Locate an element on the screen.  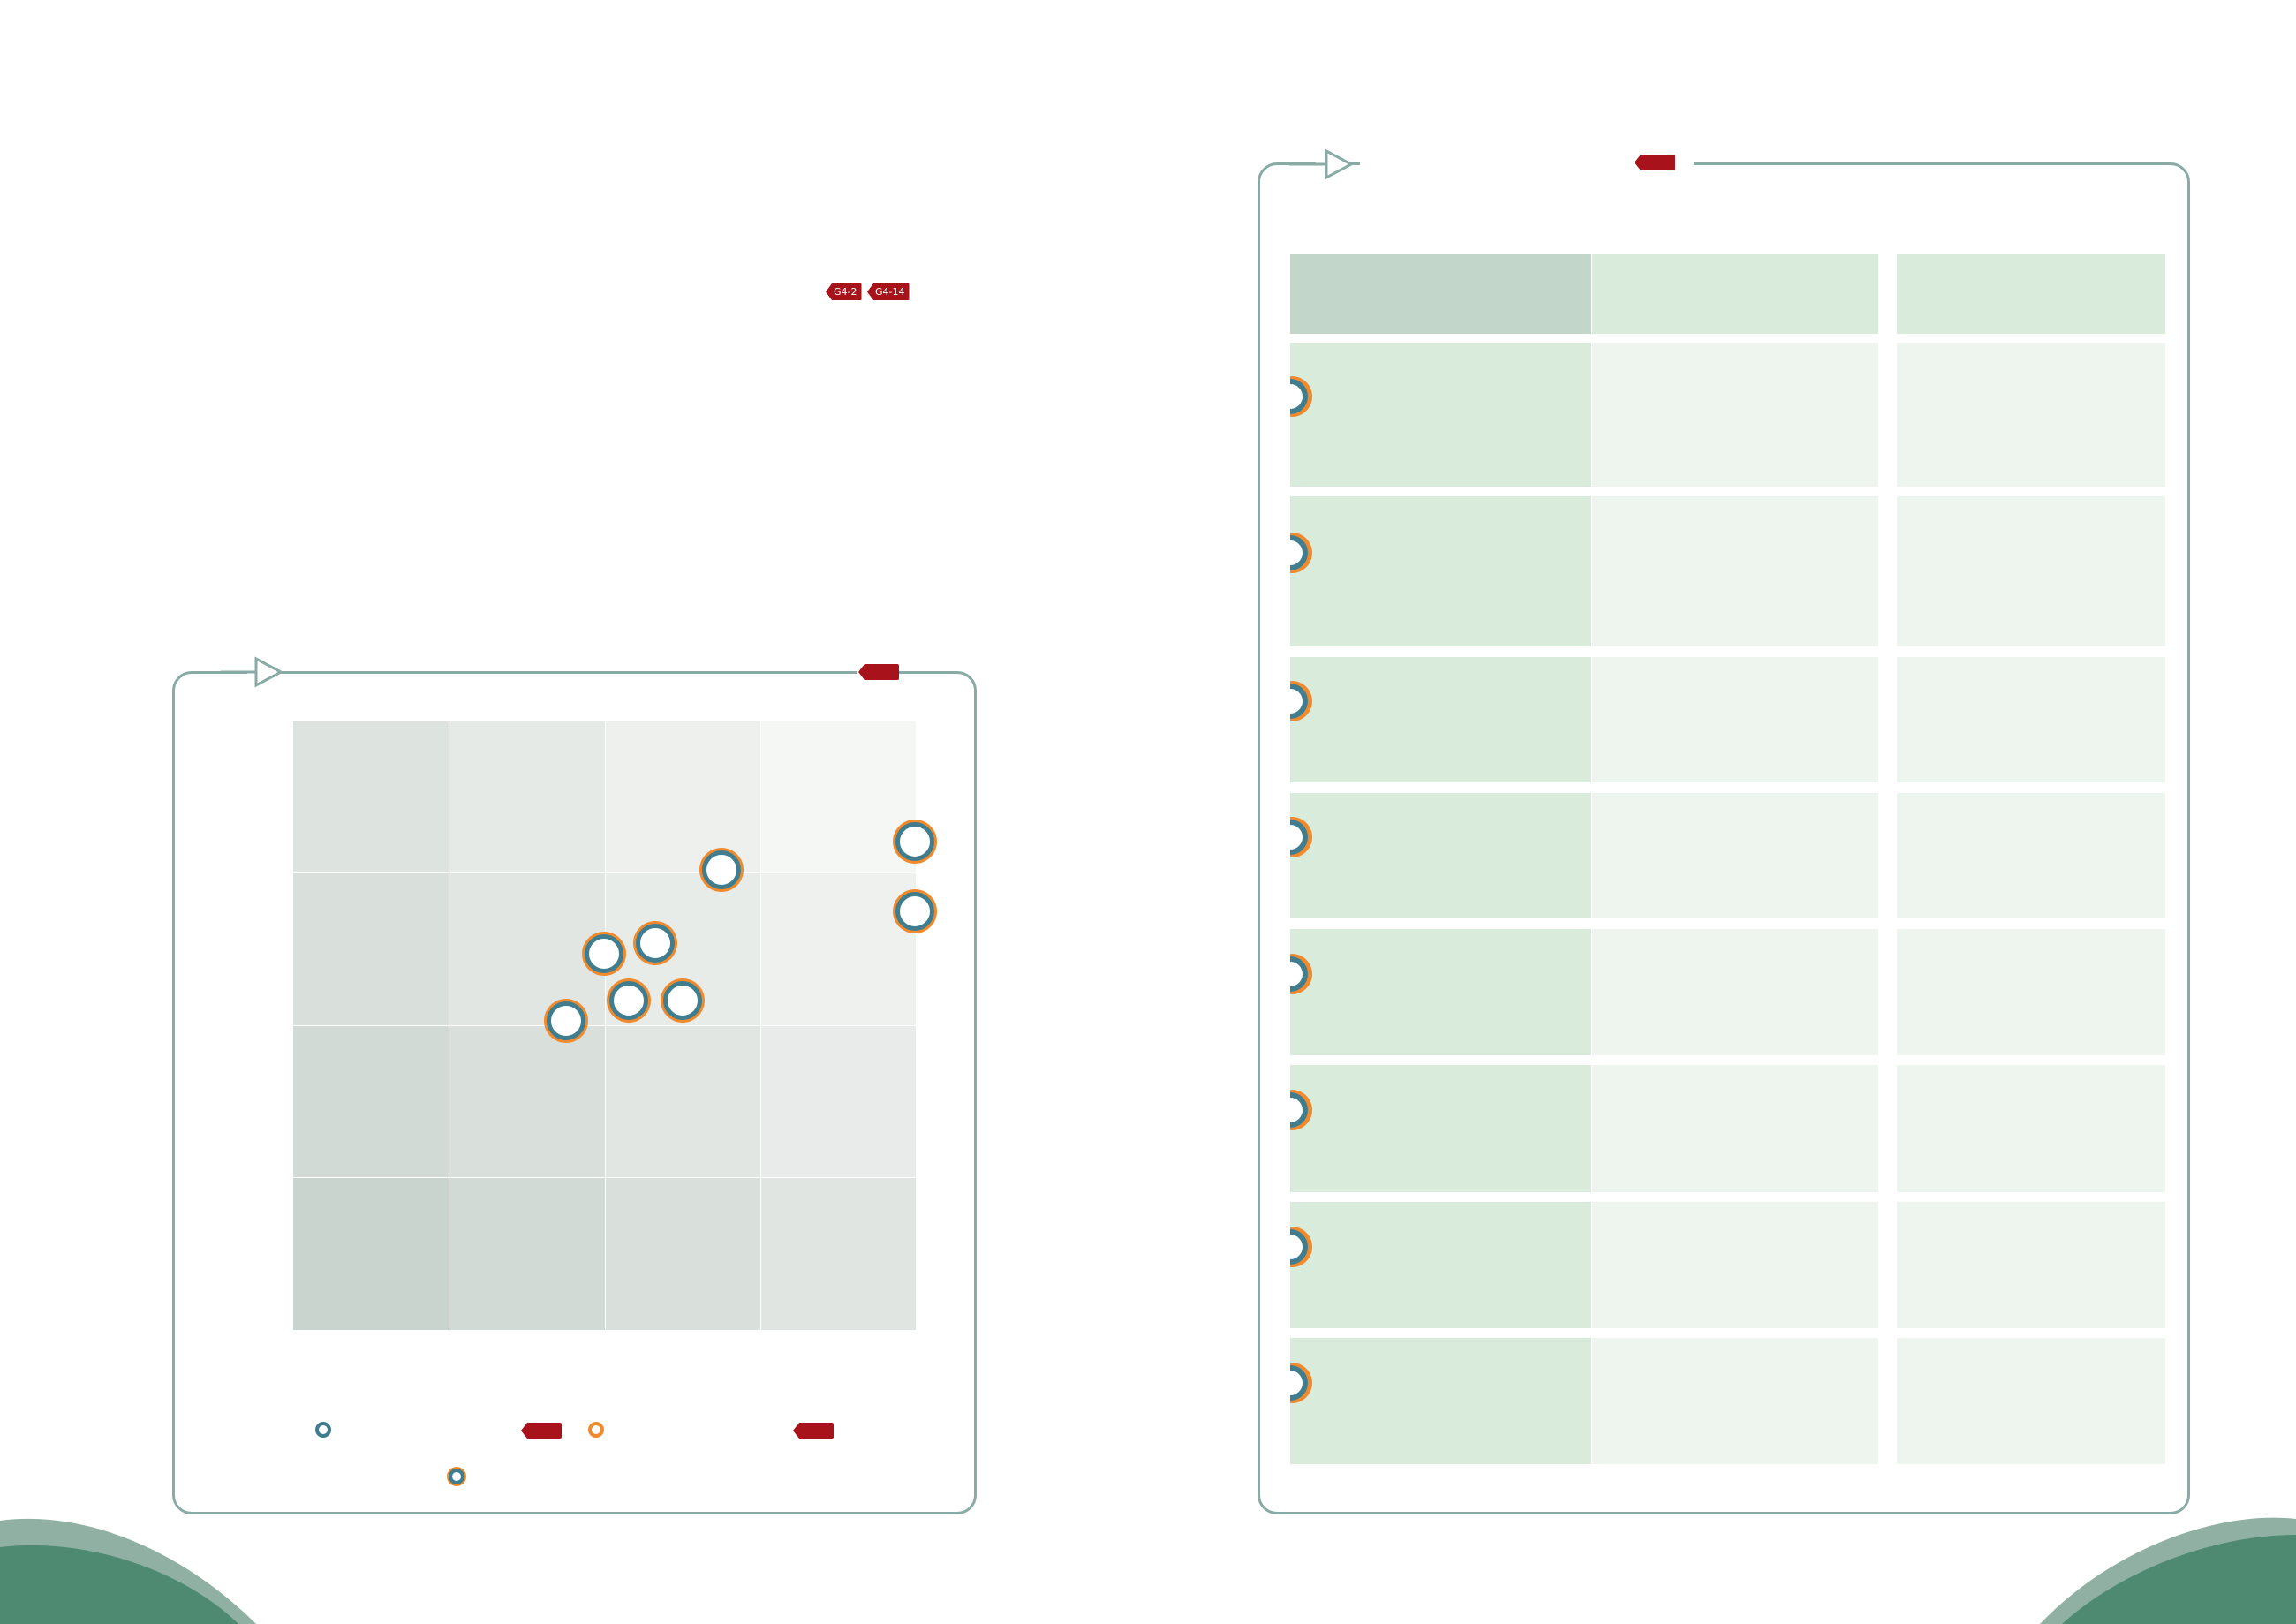
corner-decoration-right is located at coordinates (2168, 1570).